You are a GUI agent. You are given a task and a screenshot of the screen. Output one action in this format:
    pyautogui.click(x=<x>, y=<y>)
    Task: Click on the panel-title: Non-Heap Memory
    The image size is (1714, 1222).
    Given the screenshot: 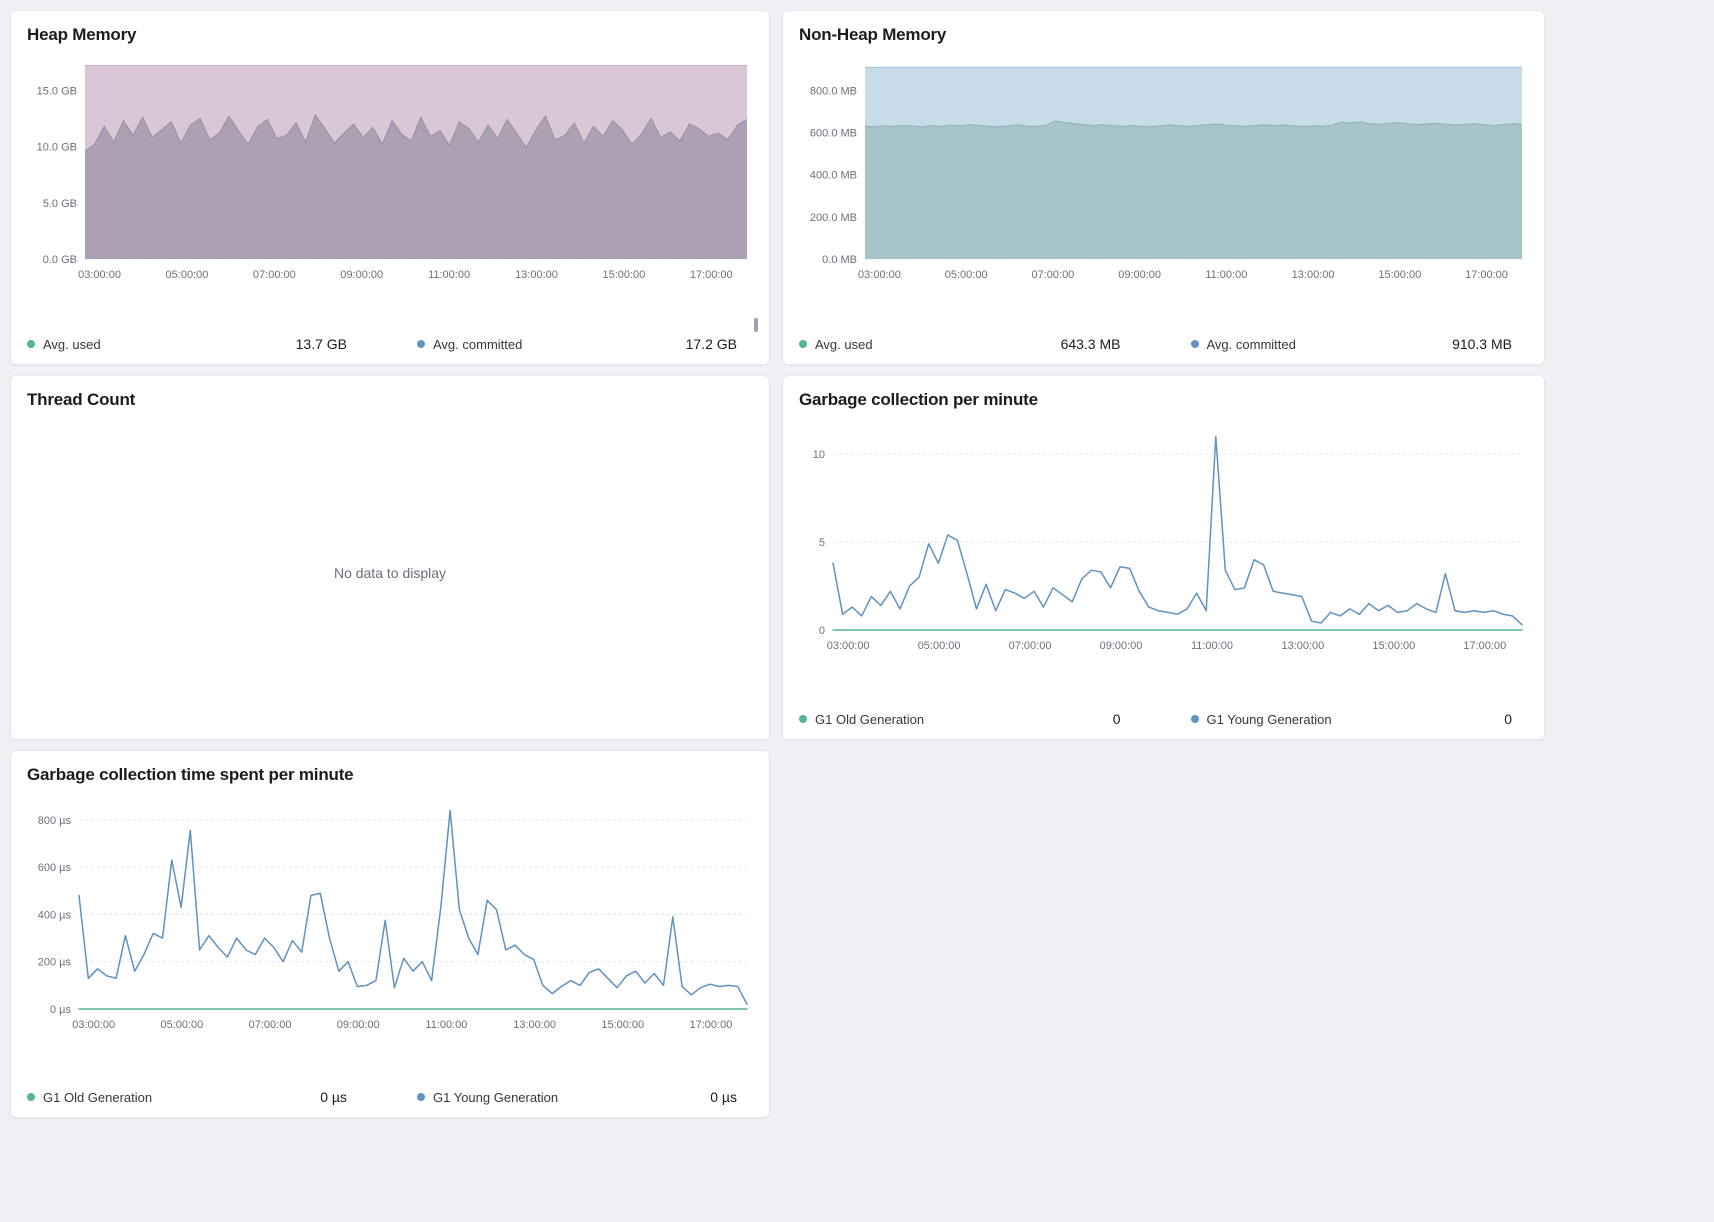 What is the action you would take?
    pyautogui.click(x=873, y=34)
    